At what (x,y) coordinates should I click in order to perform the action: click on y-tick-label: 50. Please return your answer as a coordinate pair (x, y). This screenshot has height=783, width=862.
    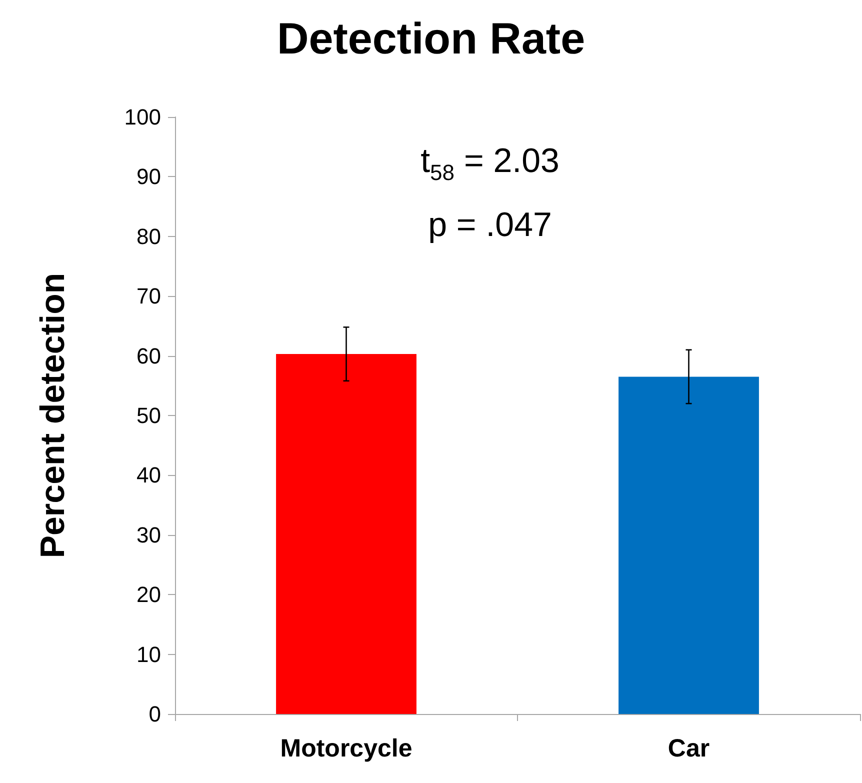
    Looking at the image, I should click on (148, 415).